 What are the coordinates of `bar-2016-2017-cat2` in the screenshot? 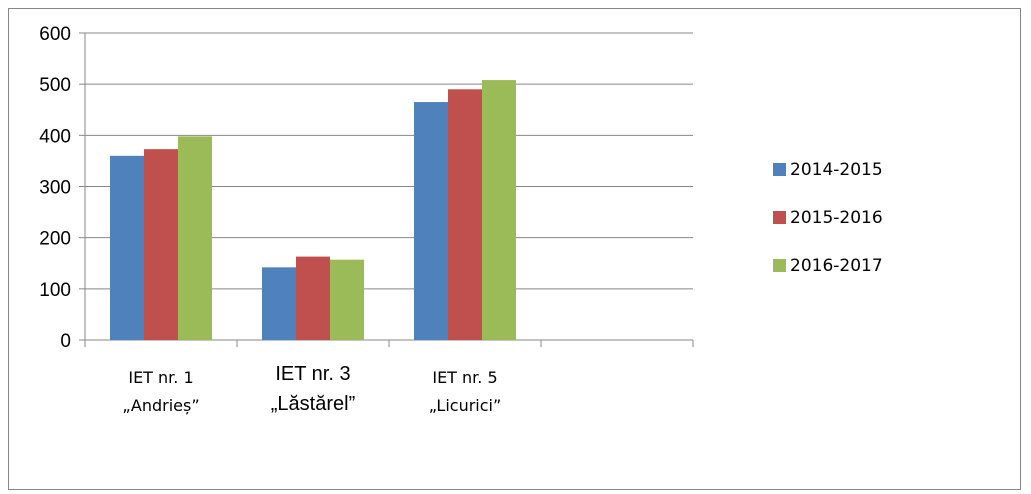 It's located at (347, 299).